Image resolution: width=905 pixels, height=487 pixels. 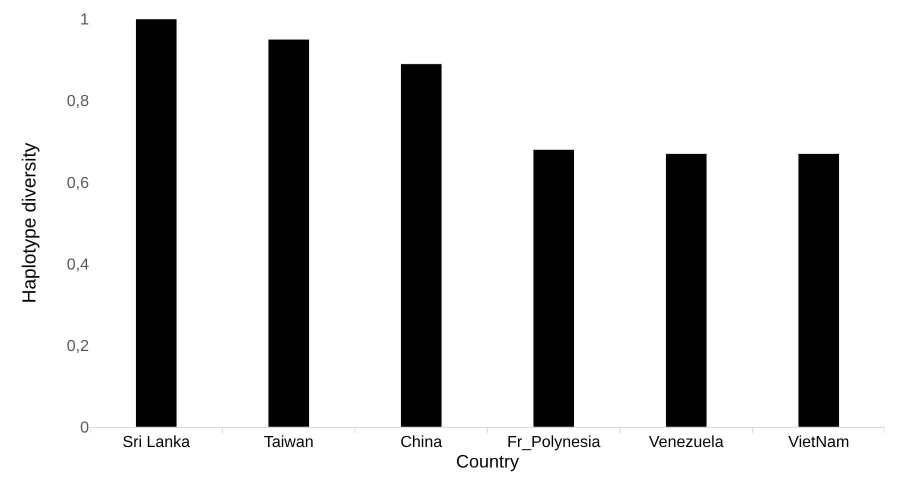 I want to click on x-tick-label: Sri Lanka, so click(x=156, y=443).